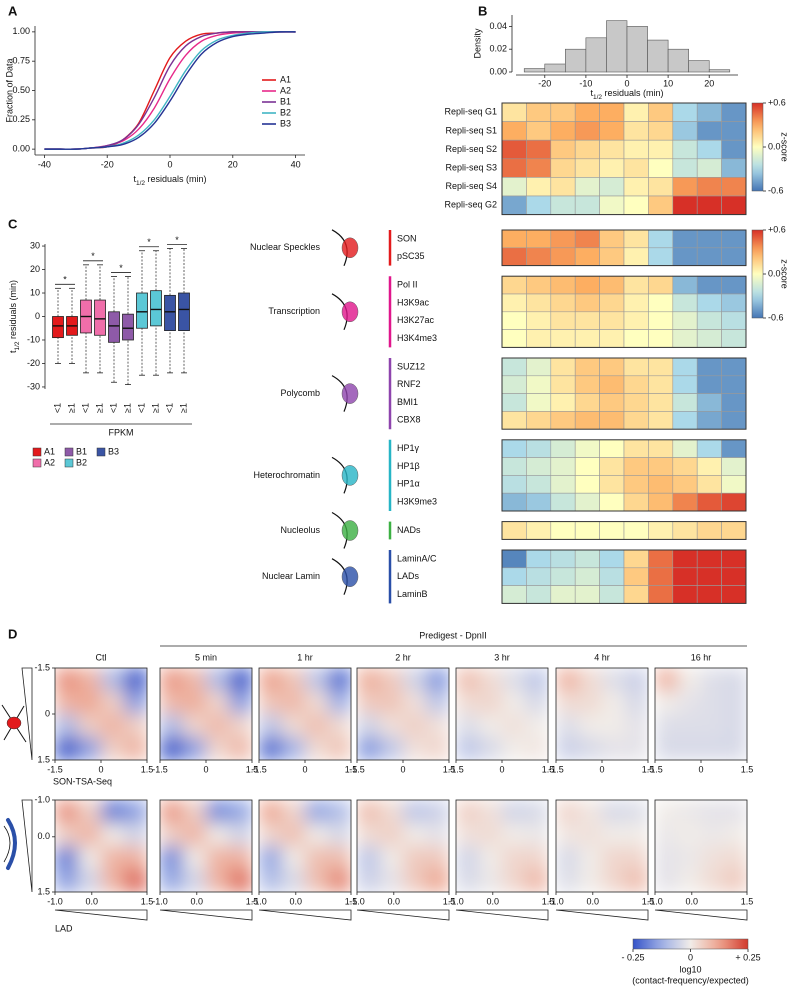 This screenshot has height=989, width=800. What do you see at coordinates (42, 667) in the screenshot?
I see `y-tick-label: -1.5` at bounding box center [42, 667].